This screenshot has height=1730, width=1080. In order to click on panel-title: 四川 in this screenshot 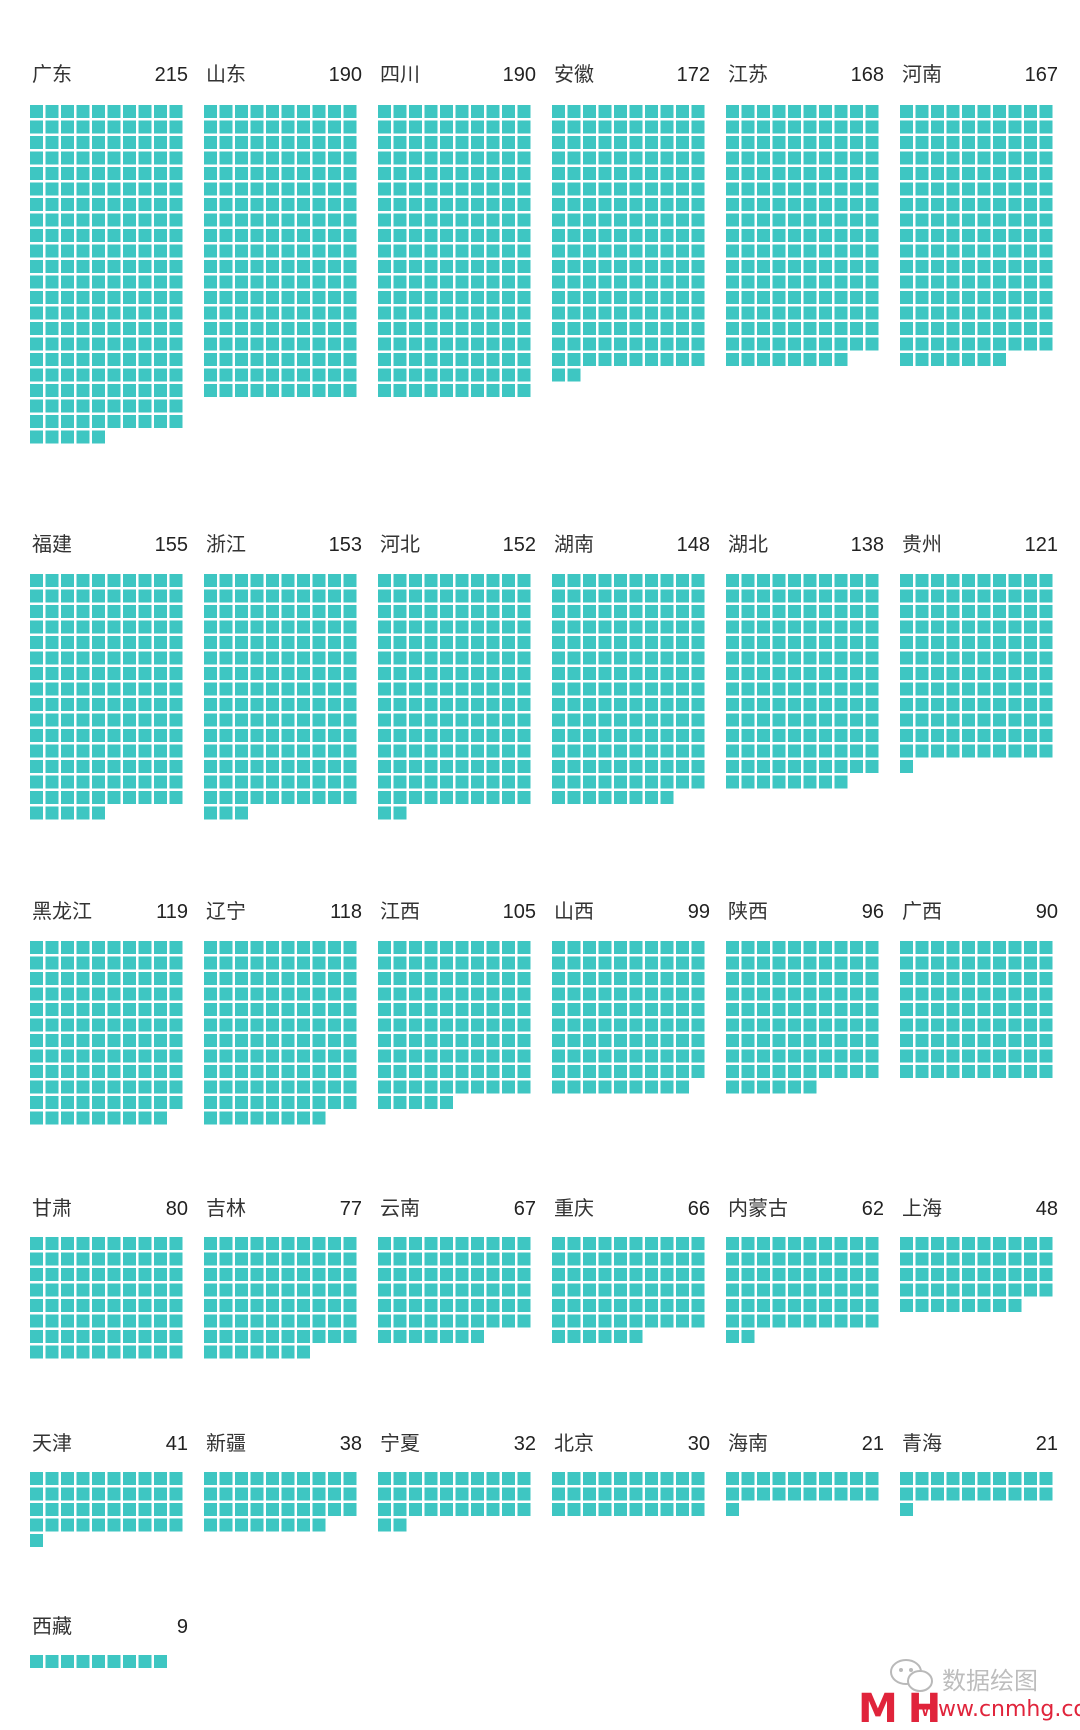, I will do `click(400, 74)`.